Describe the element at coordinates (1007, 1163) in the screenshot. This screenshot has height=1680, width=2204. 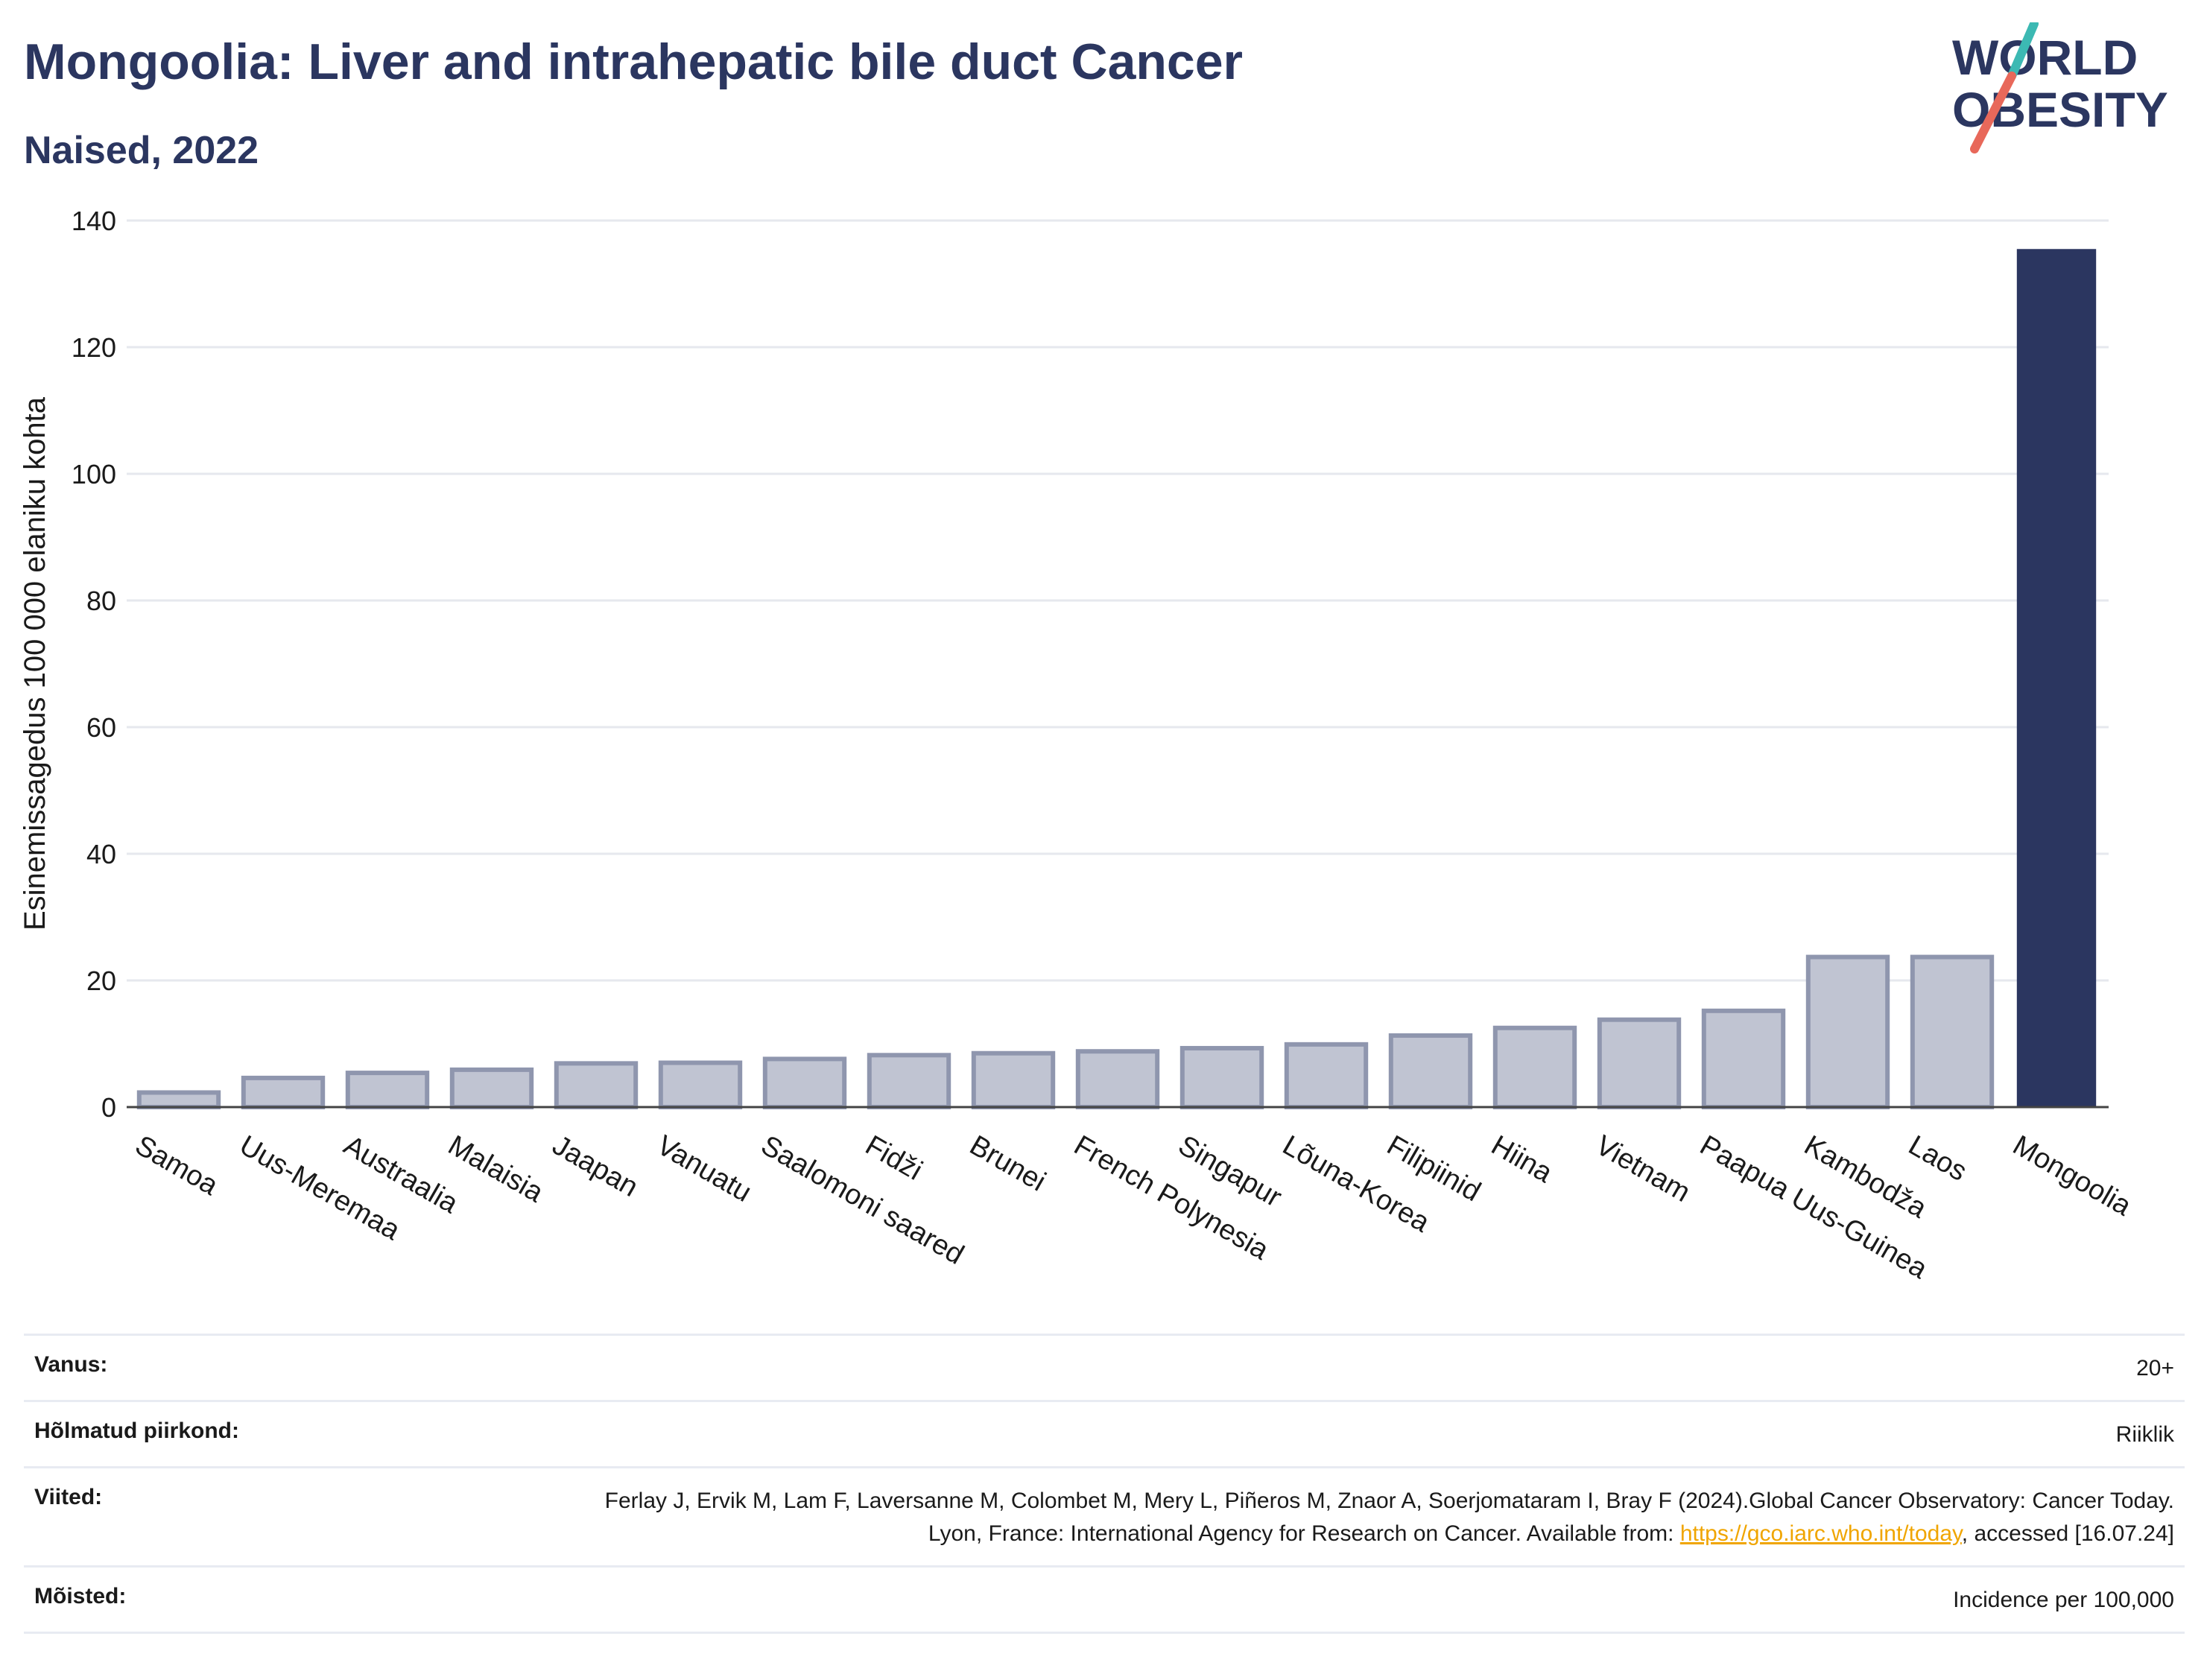
I see `x-tick-label: Brunei` at that location.